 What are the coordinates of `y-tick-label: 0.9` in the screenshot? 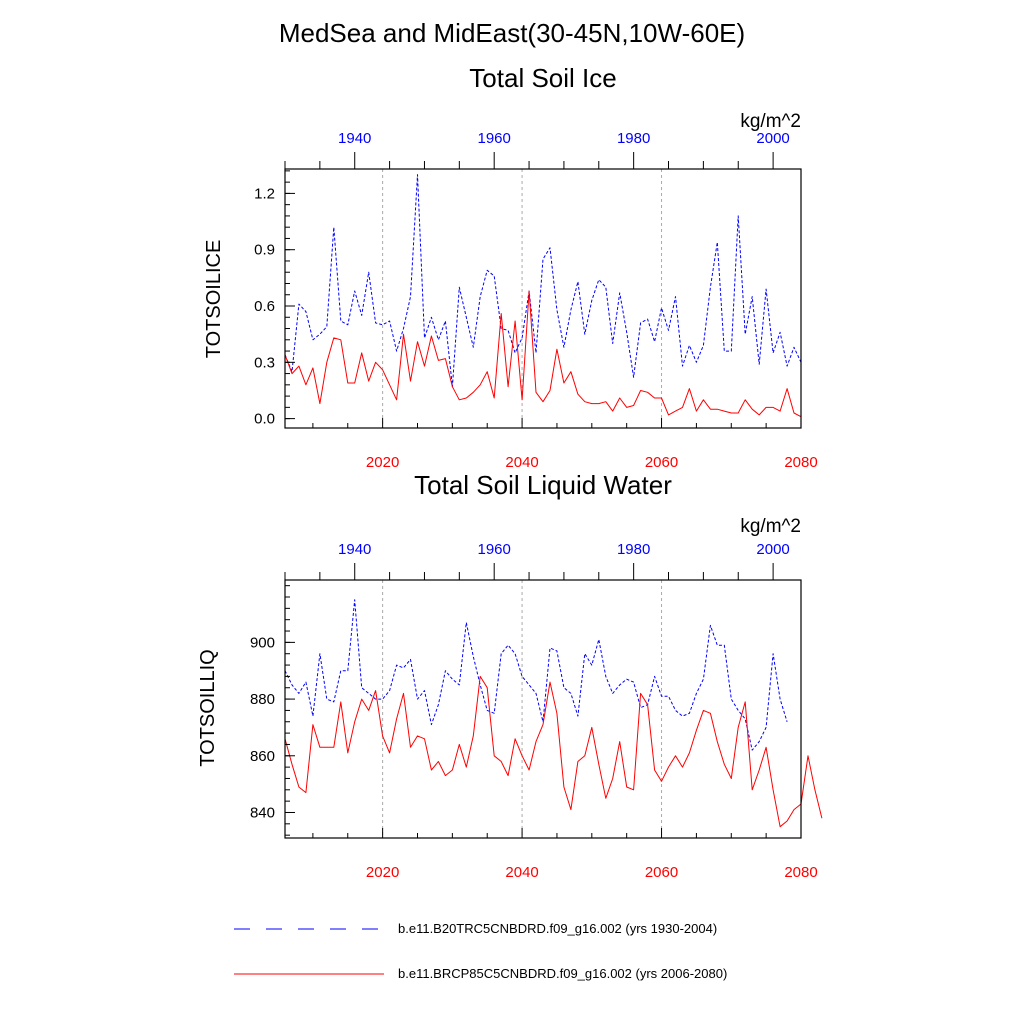 It's located at (264, 250).